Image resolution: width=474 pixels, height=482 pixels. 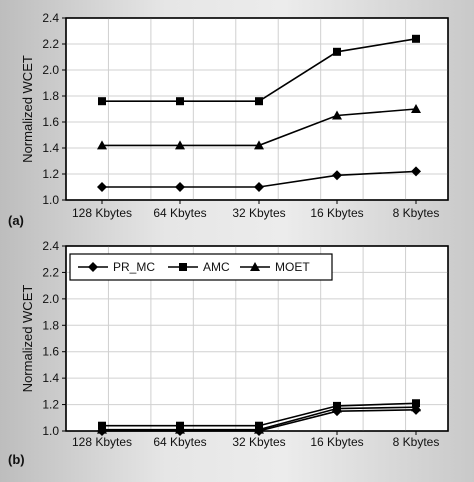 I want to click on legend: PR_MC AMC MOET, so click(x=201, y=267).